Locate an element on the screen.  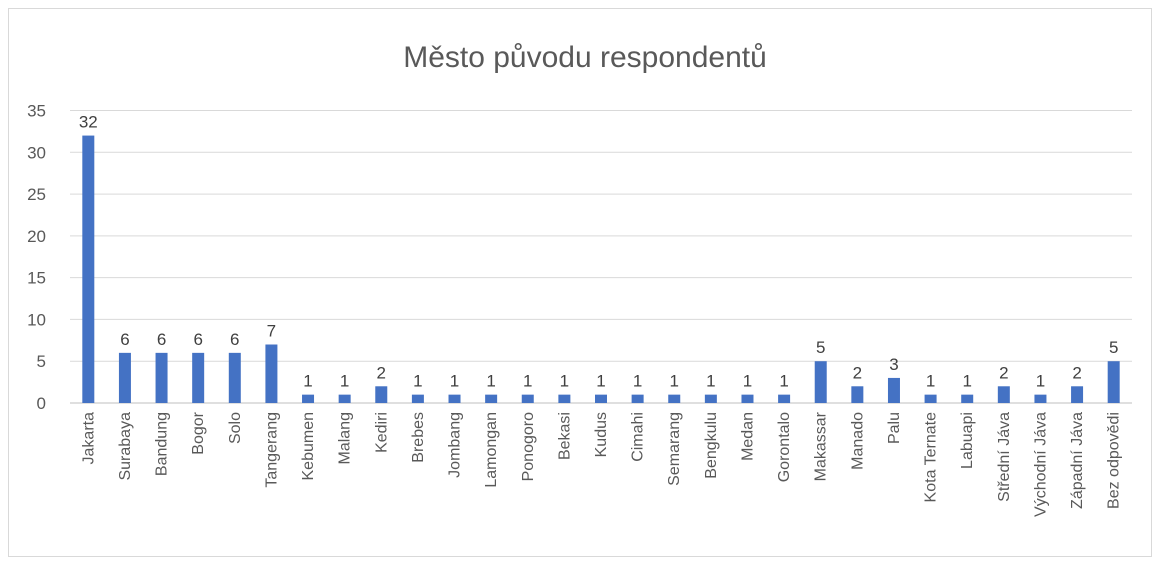
category-label: Ponogoro is located at coordinates (528, 446).